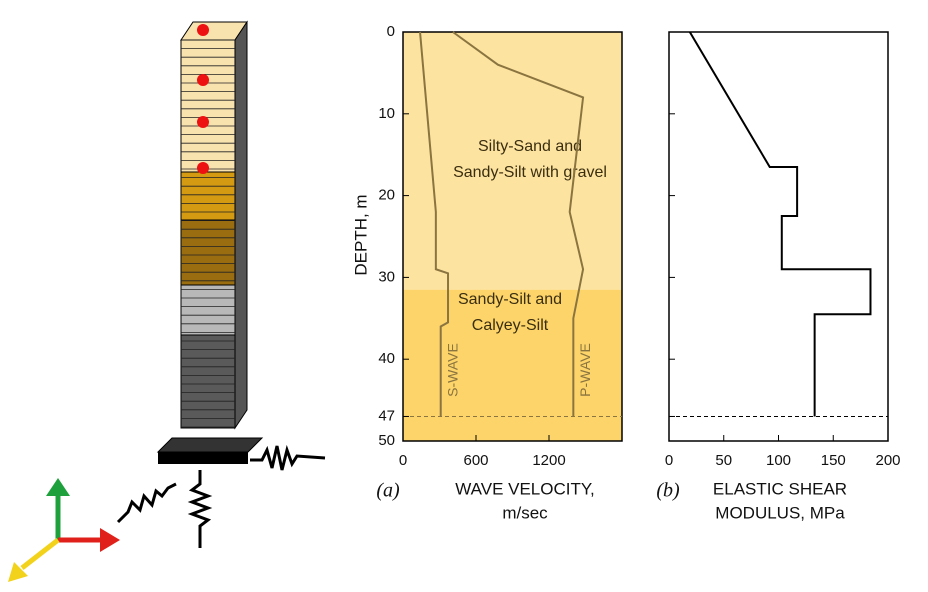 This screenshot has width=928, height=592. What do you see at coordinates (386, 195) in the screenshot?
I see `y-tick-label: 20` at bounding box center [386, 195].